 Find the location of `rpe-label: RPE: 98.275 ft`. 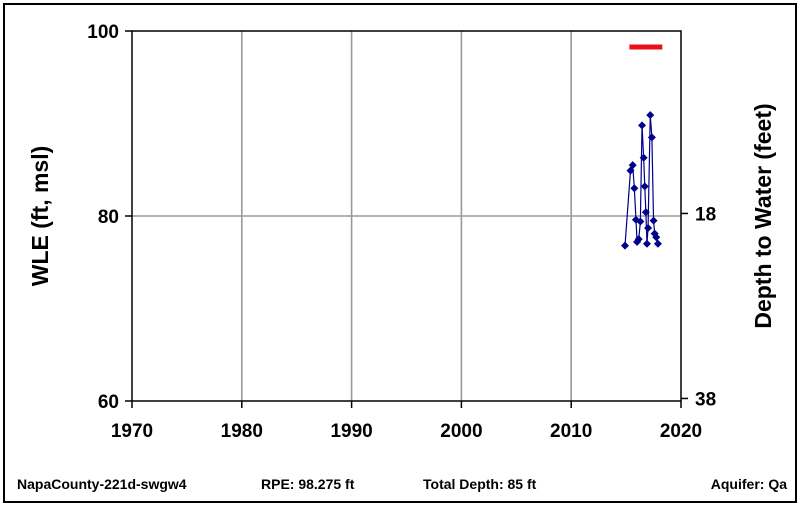

rpe-label: RPE: 98.275 ft is located at coordinates (308, 484).